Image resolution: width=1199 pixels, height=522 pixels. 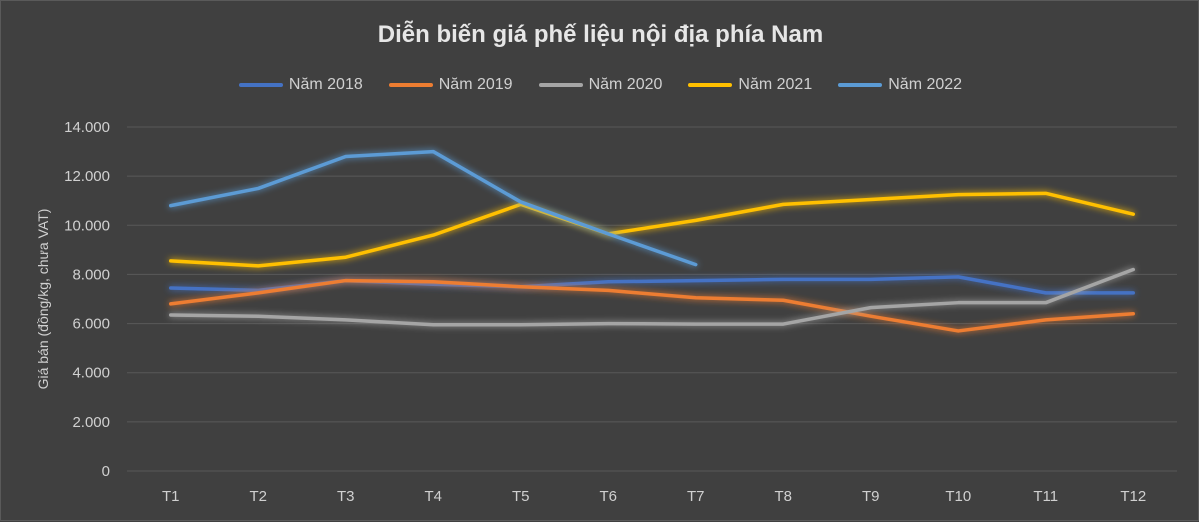 I want to click on legend-label: Năm 2018, so click(x=325, y=84).